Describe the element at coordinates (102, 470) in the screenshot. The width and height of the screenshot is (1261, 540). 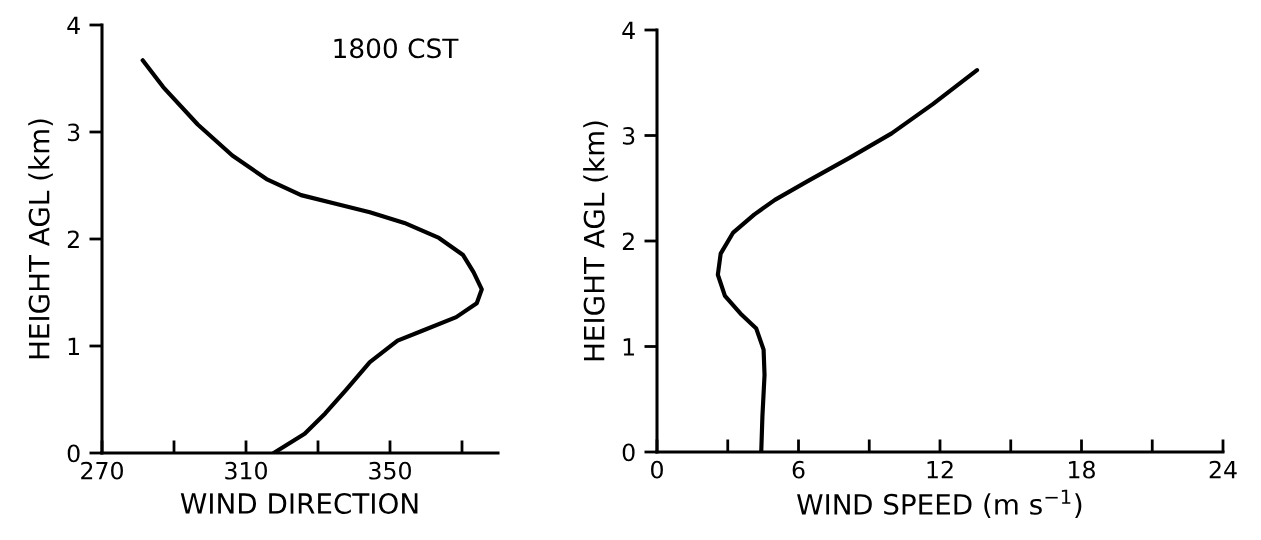
I see `x-tick-label: 270` at that location.